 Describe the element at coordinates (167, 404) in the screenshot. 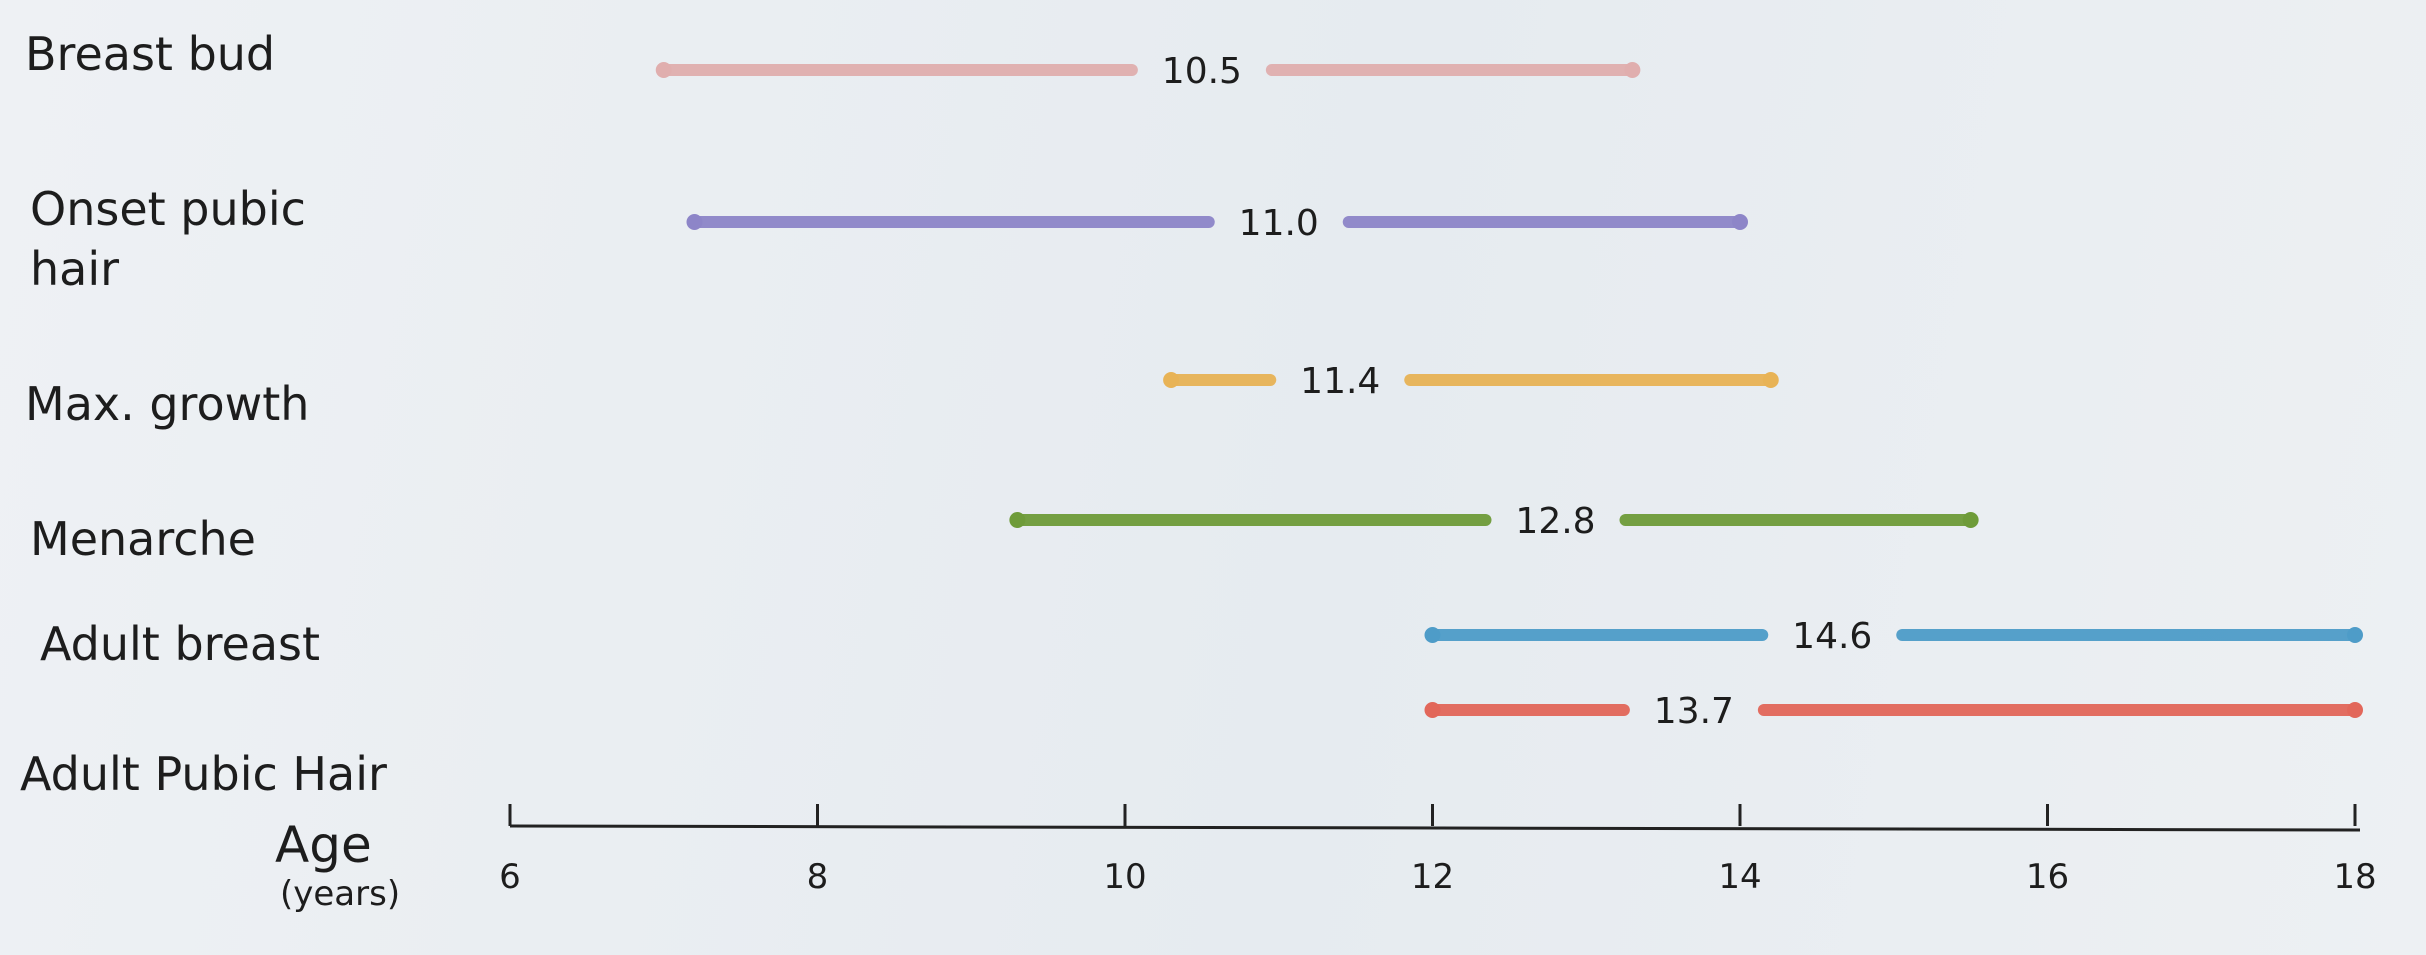

I see `row-label: Max. growth` at that location.